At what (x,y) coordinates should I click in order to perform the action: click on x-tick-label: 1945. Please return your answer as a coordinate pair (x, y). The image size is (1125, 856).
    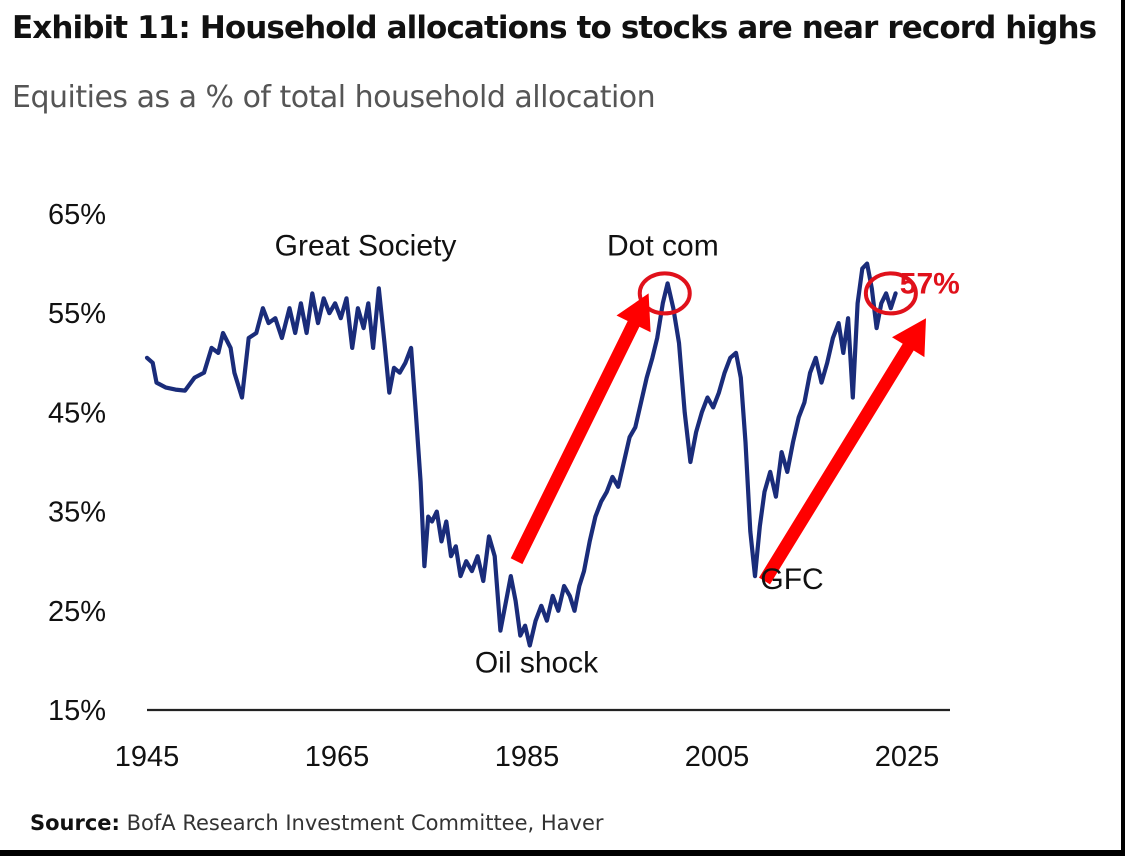
    Looking at the image, I should click on (147, 757).